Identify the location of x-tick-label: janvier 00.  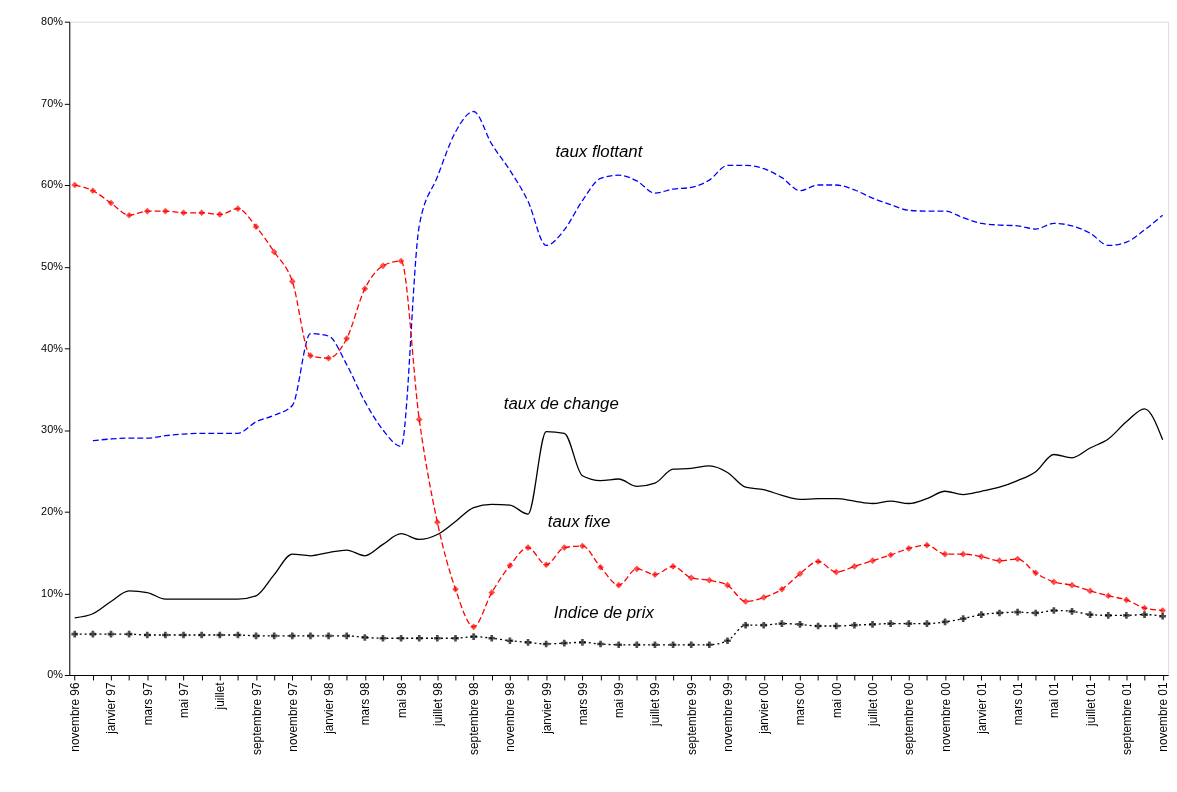
(764, 708).